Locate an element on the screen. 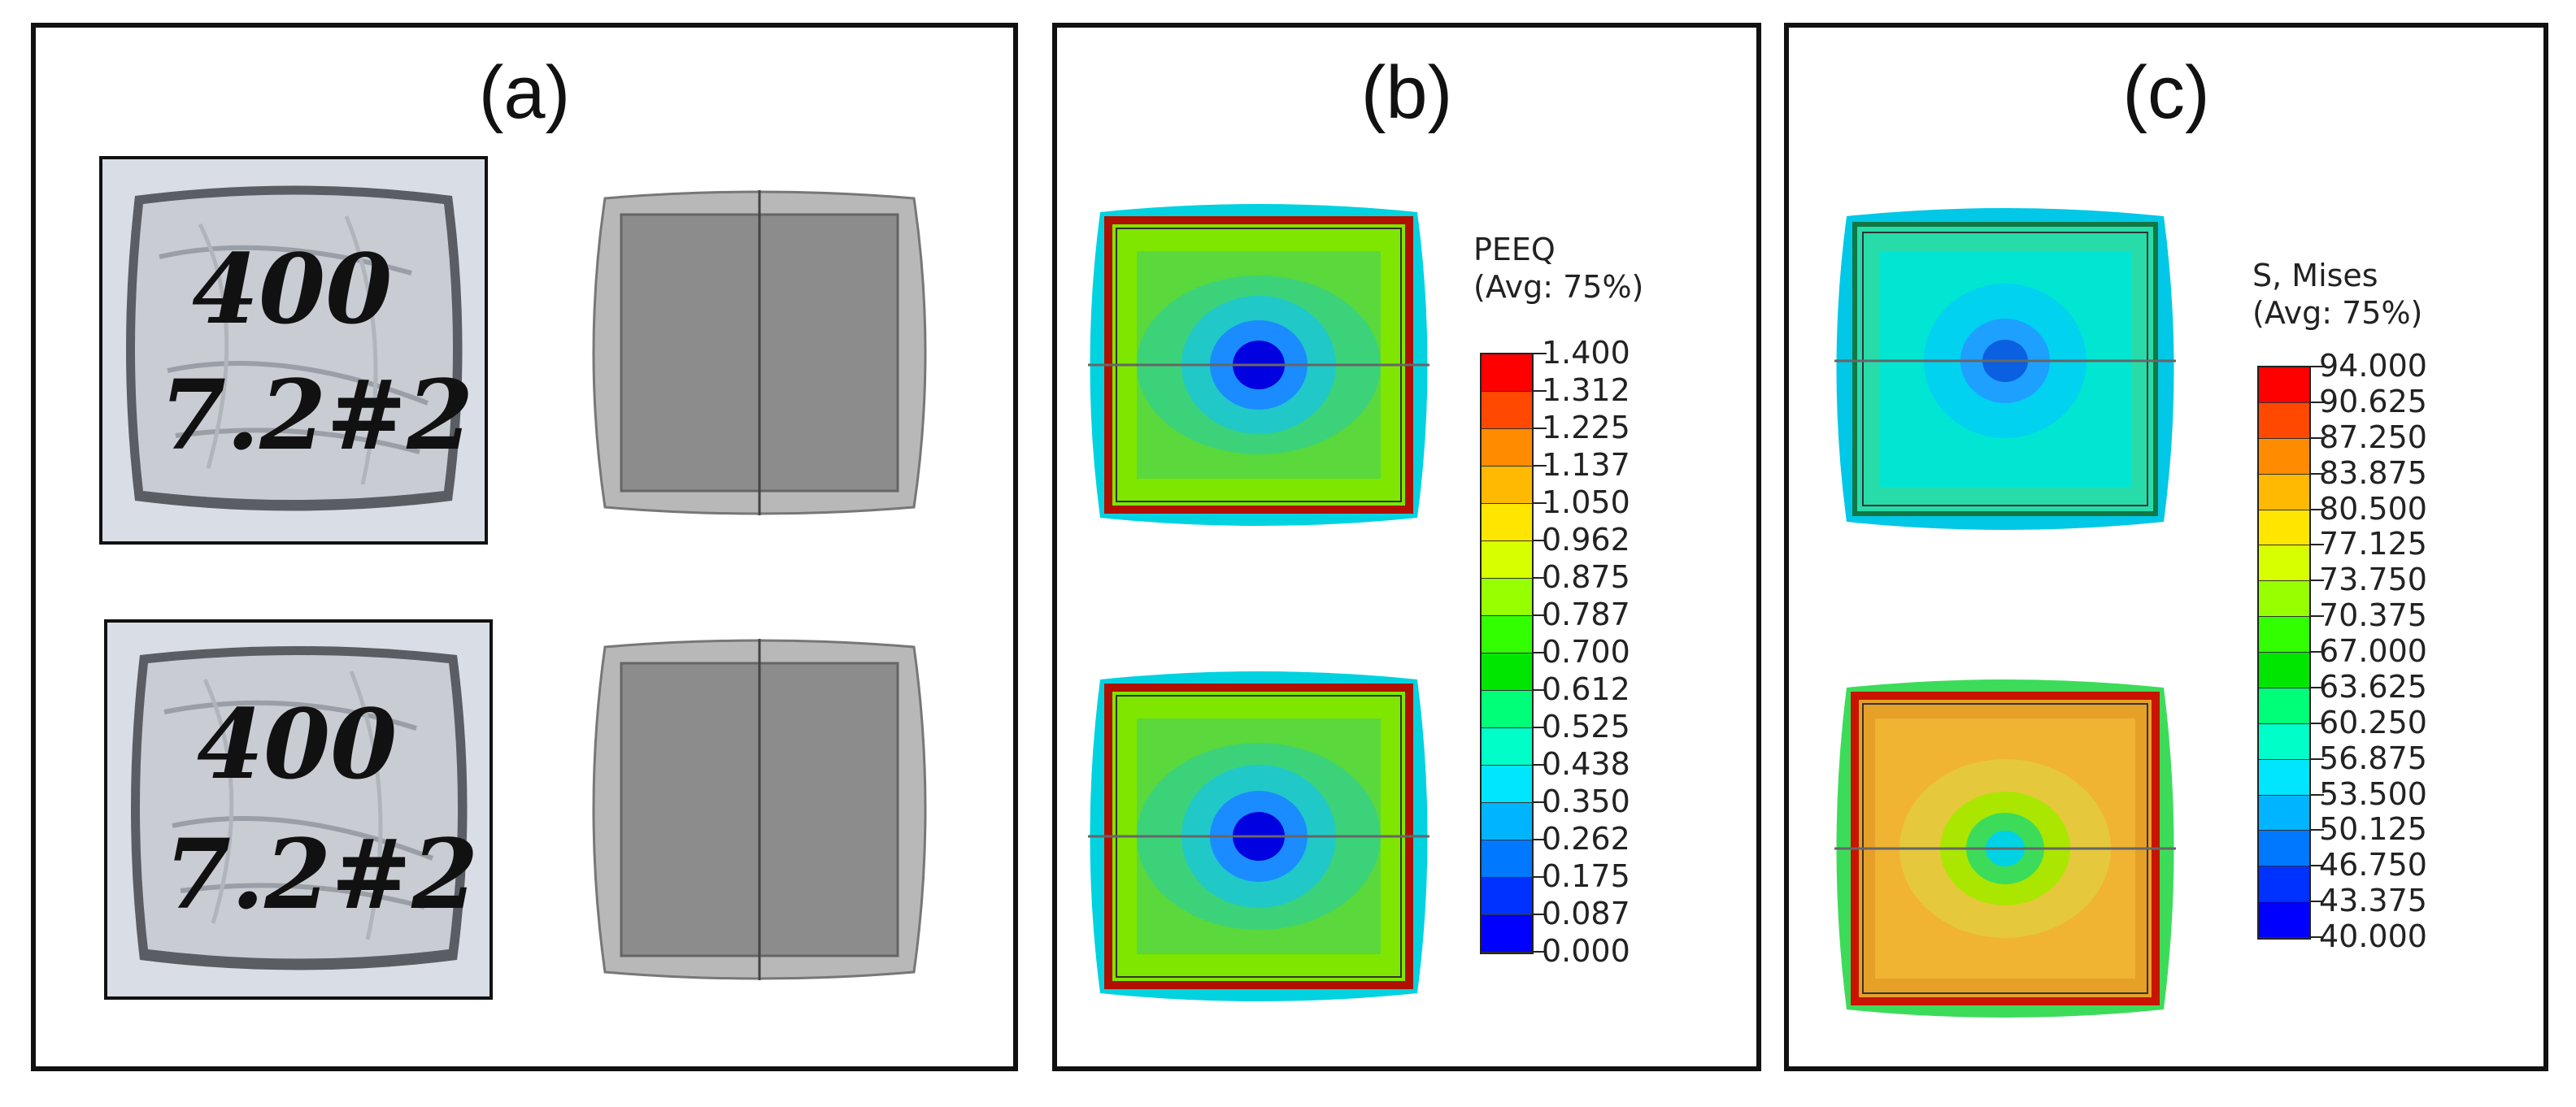 The image size is (2576, 1107). peeq-contour-top is located at coordinates (1258, 364).